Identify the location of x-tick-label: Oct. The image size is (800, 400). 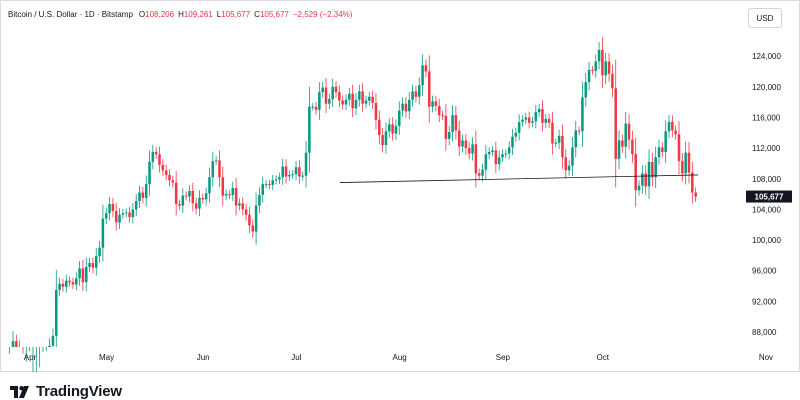
(603, 357).